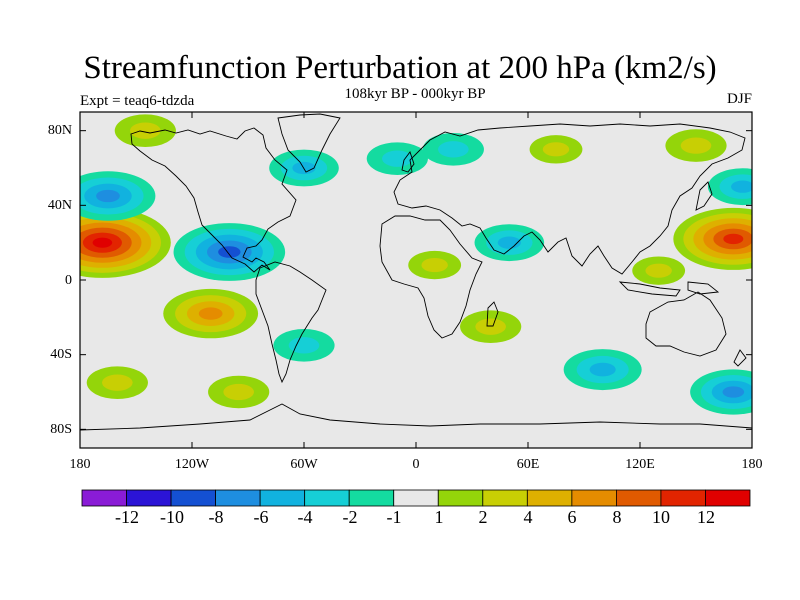  I want to click on colorbar-label: -10, so click(172, 517).